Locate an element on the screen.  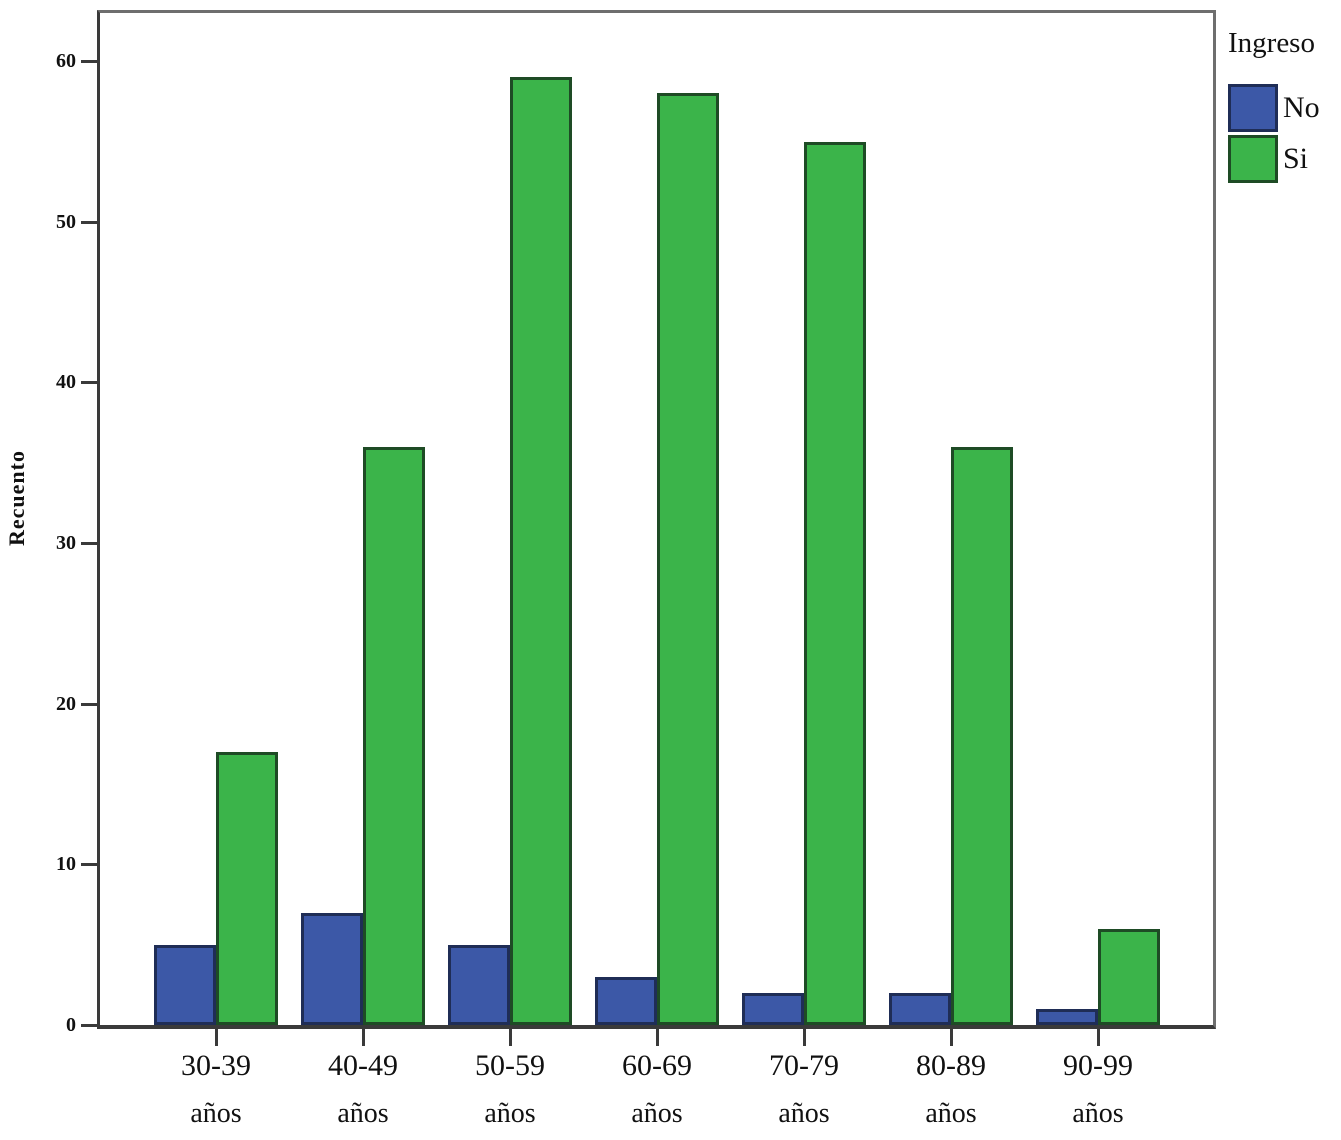
legend-item-si: Si is located at coordinates (1284, 159).